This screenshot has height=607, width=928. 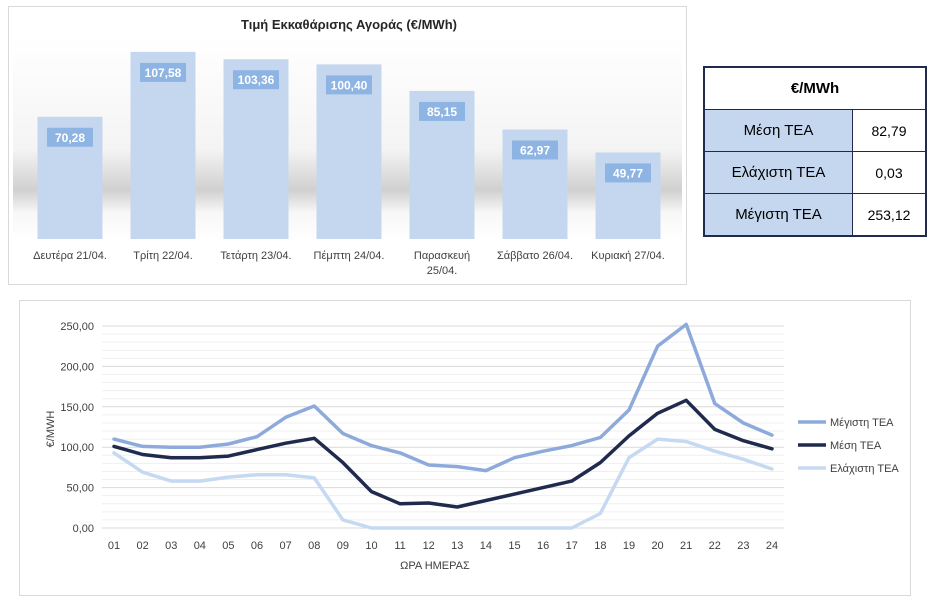 I want to click on legend-mean-label: Μέση ΤΕΑ, so click(x=856, y=446).